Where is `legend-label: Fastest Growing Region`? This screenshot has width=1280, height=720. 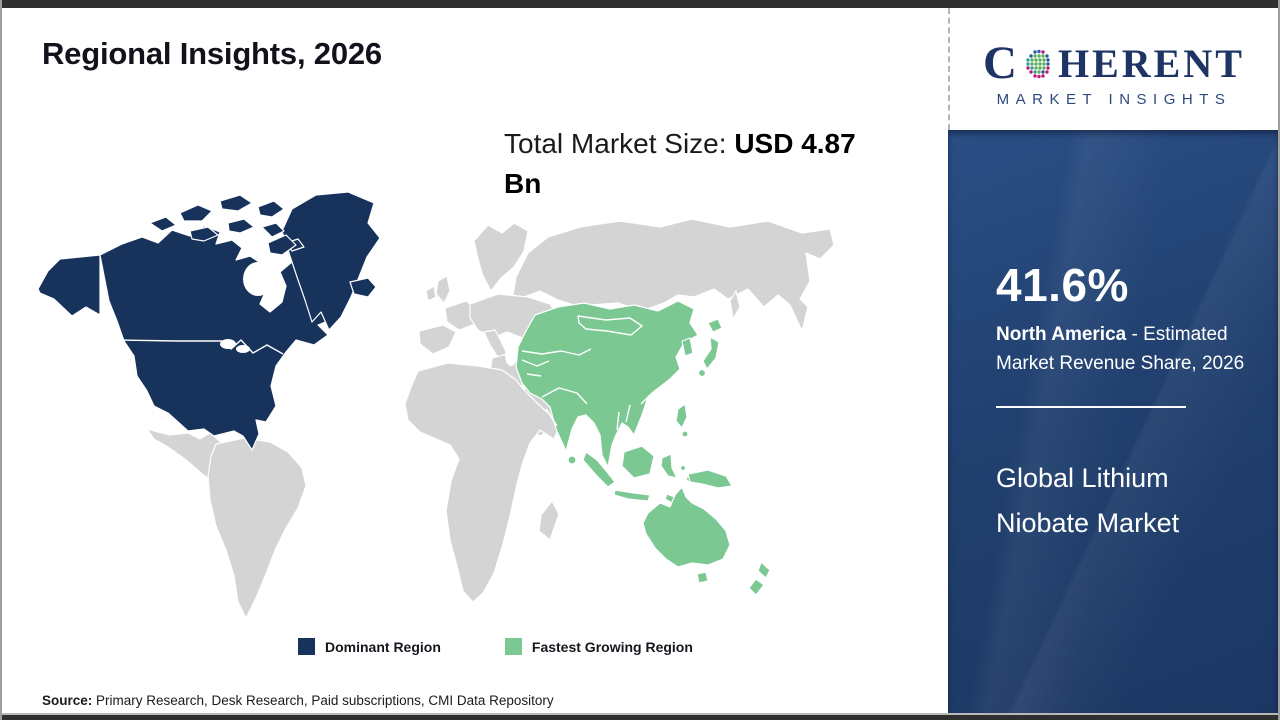
legend-label: Fastest Growing Region is located at coordinates (612, 646).